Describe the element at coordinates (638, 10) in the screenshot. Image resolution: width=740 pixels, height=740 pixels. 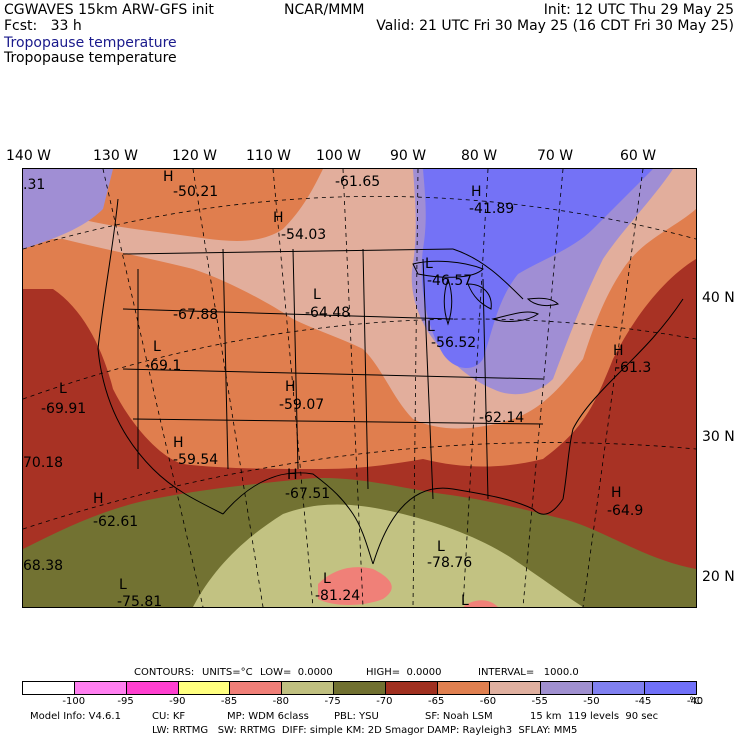
I see `init-time: Init: 12 UTC Thu 29 May 25` at that location.